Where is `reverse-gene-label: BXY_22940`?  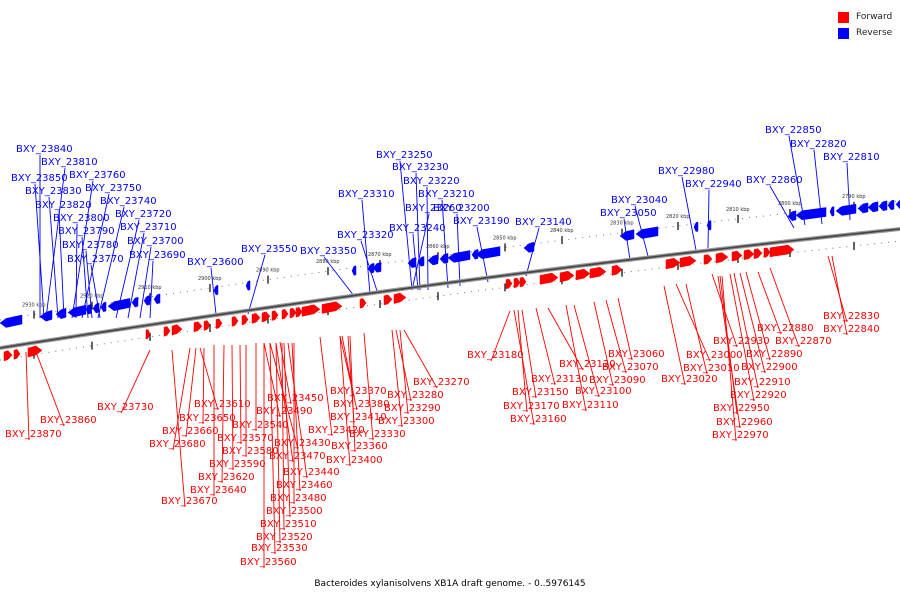
reverse-gene-label: BXY_22940 is located at coordinates (713, 184).